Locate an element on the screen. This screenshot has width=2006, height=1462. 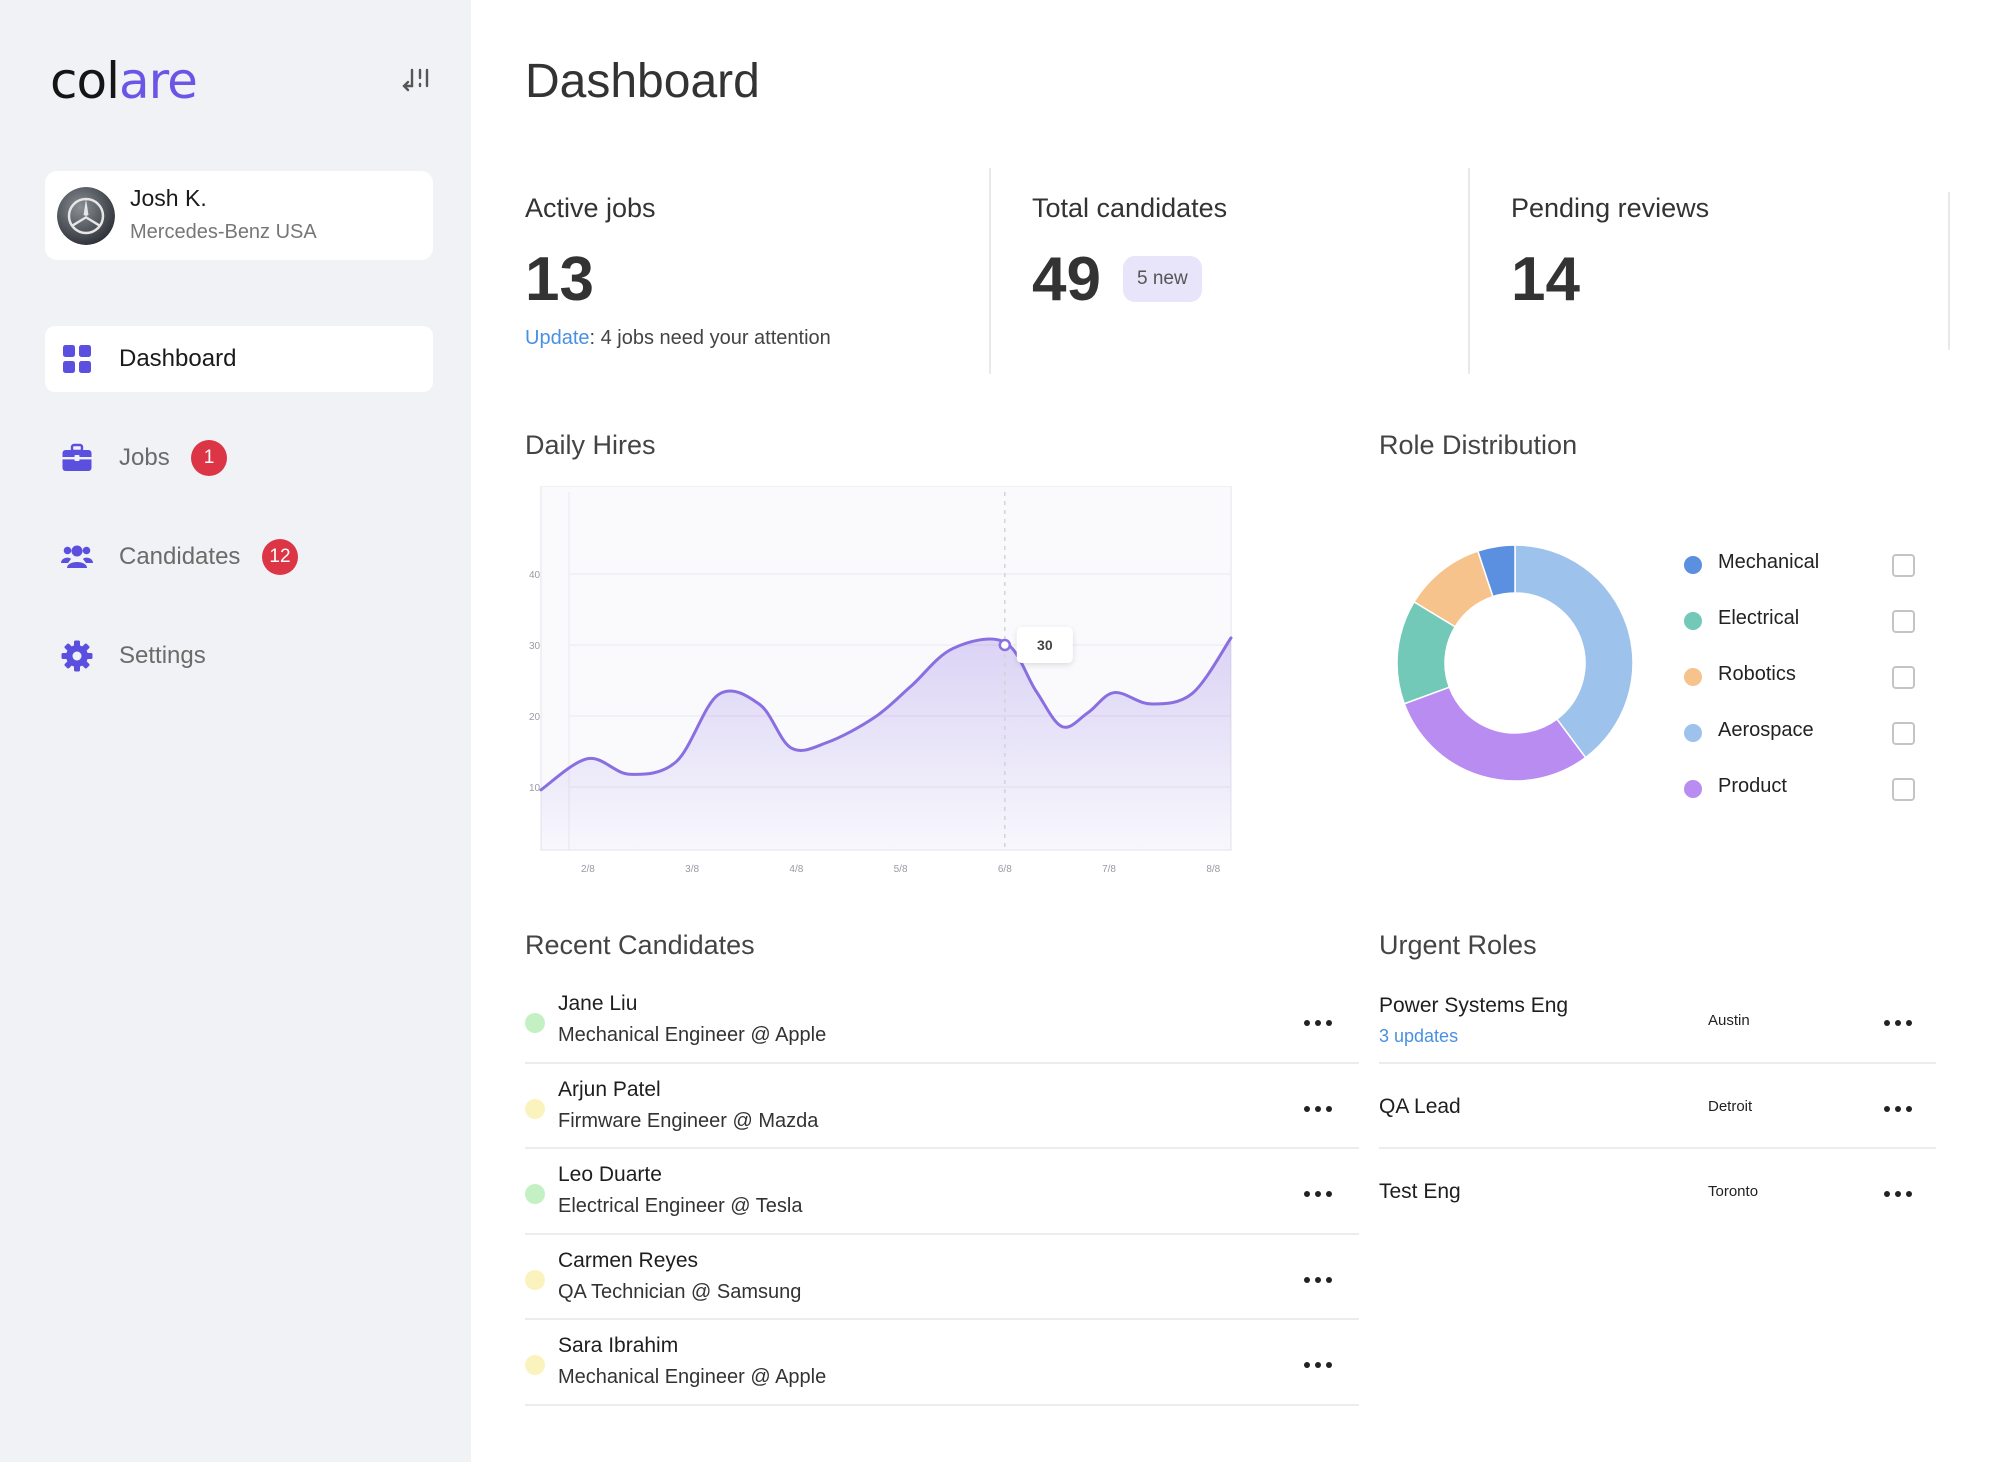
y-tick-label: 30 is located at coordinates (535, 646).